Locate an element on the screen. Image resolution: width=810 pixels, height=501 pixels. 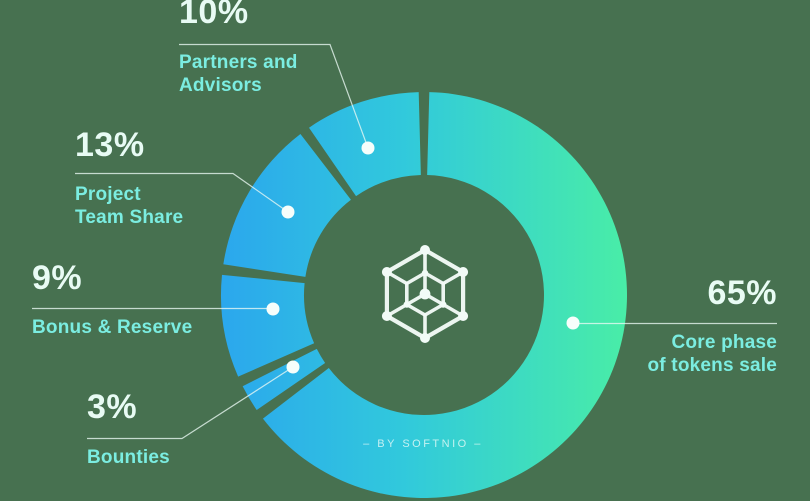
donut-segment-project-team-share is located at coordinates (287, 205).